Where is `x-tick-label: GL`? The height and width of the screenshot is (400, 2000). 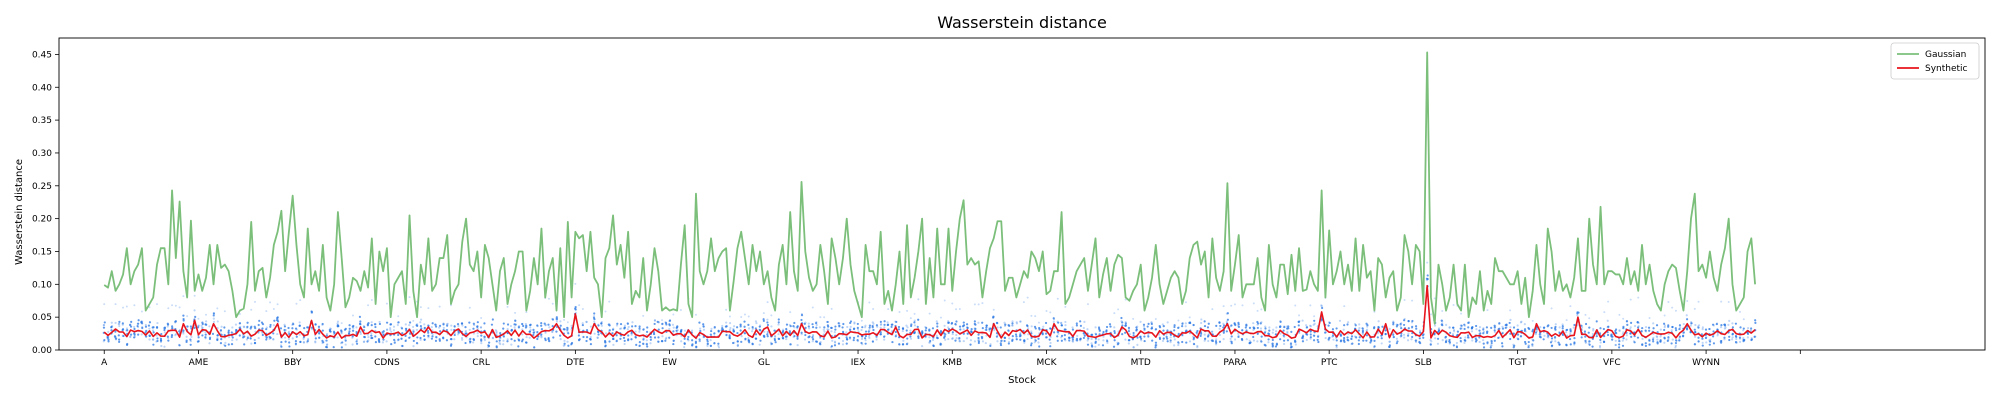 x-tick-label: GL is located at coordinates (764, 363).